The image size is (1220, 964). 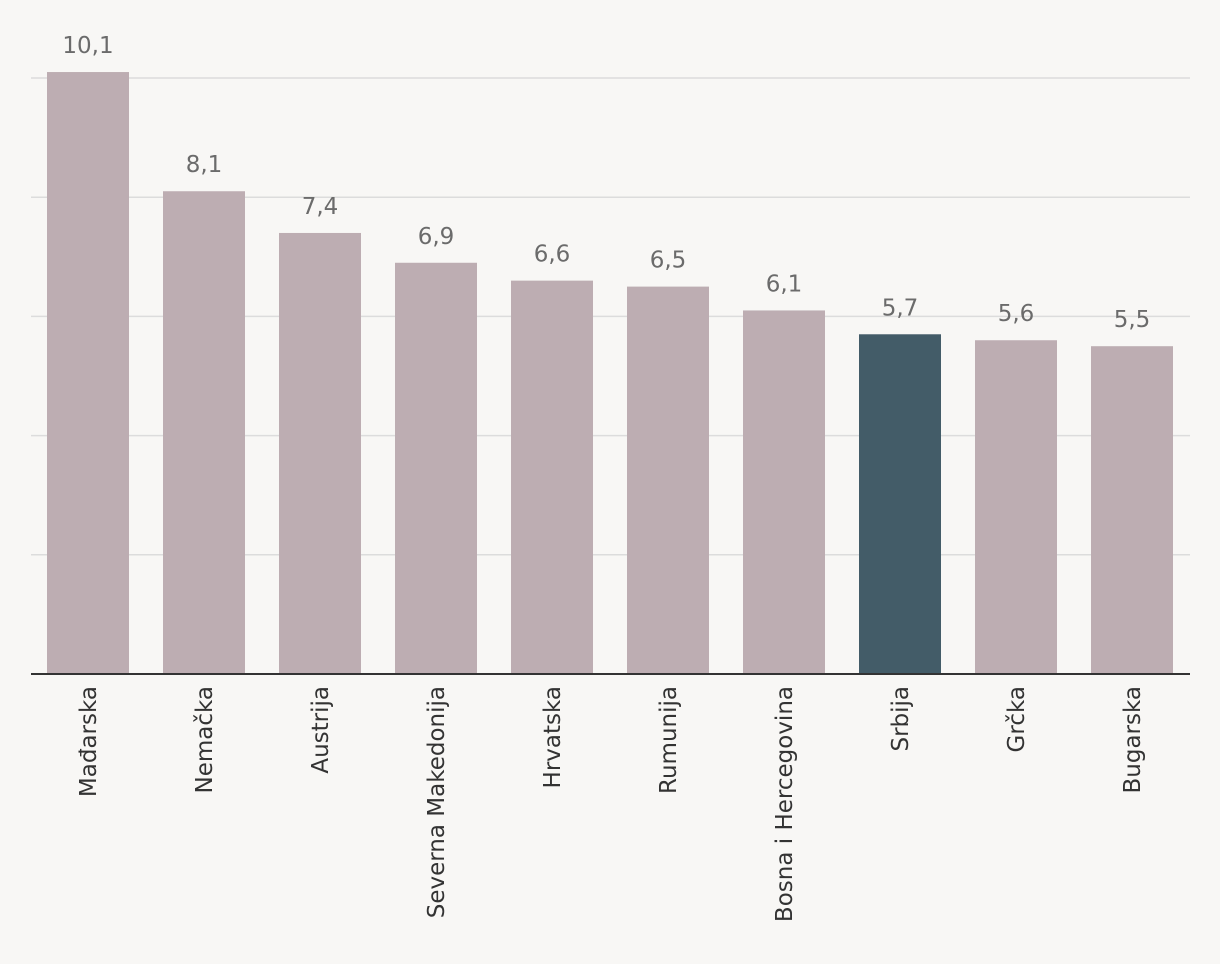 What do you see at coordinates (1132, 320) in the screenshot?
I see `value-label: 5,5` at bounding box center [1132, 320].